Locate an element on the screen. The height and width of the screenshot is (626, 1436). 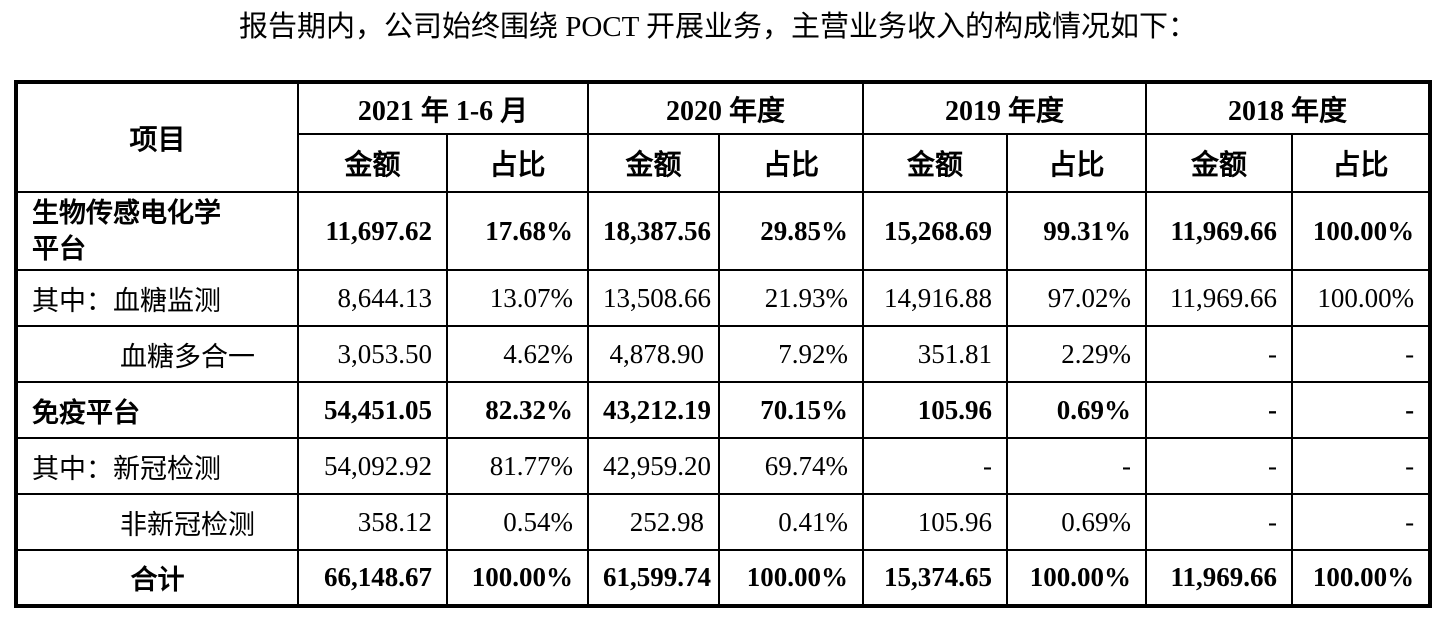
table-cell: 99.31% is located at coordinates (1077, 231).